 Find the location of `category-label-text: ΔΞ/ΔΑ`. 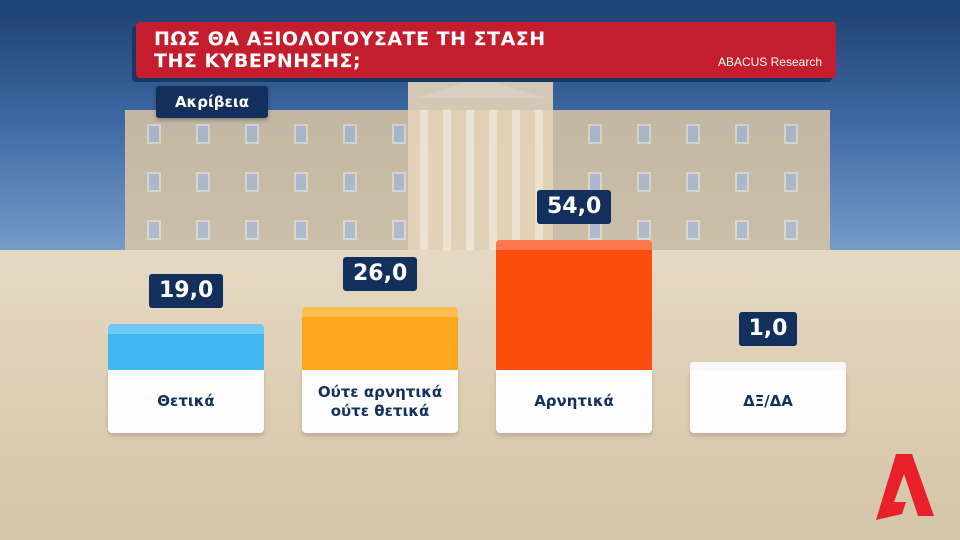

category-label-text: ΔΞ/ΔΑ is located at coordinates (768, 401).